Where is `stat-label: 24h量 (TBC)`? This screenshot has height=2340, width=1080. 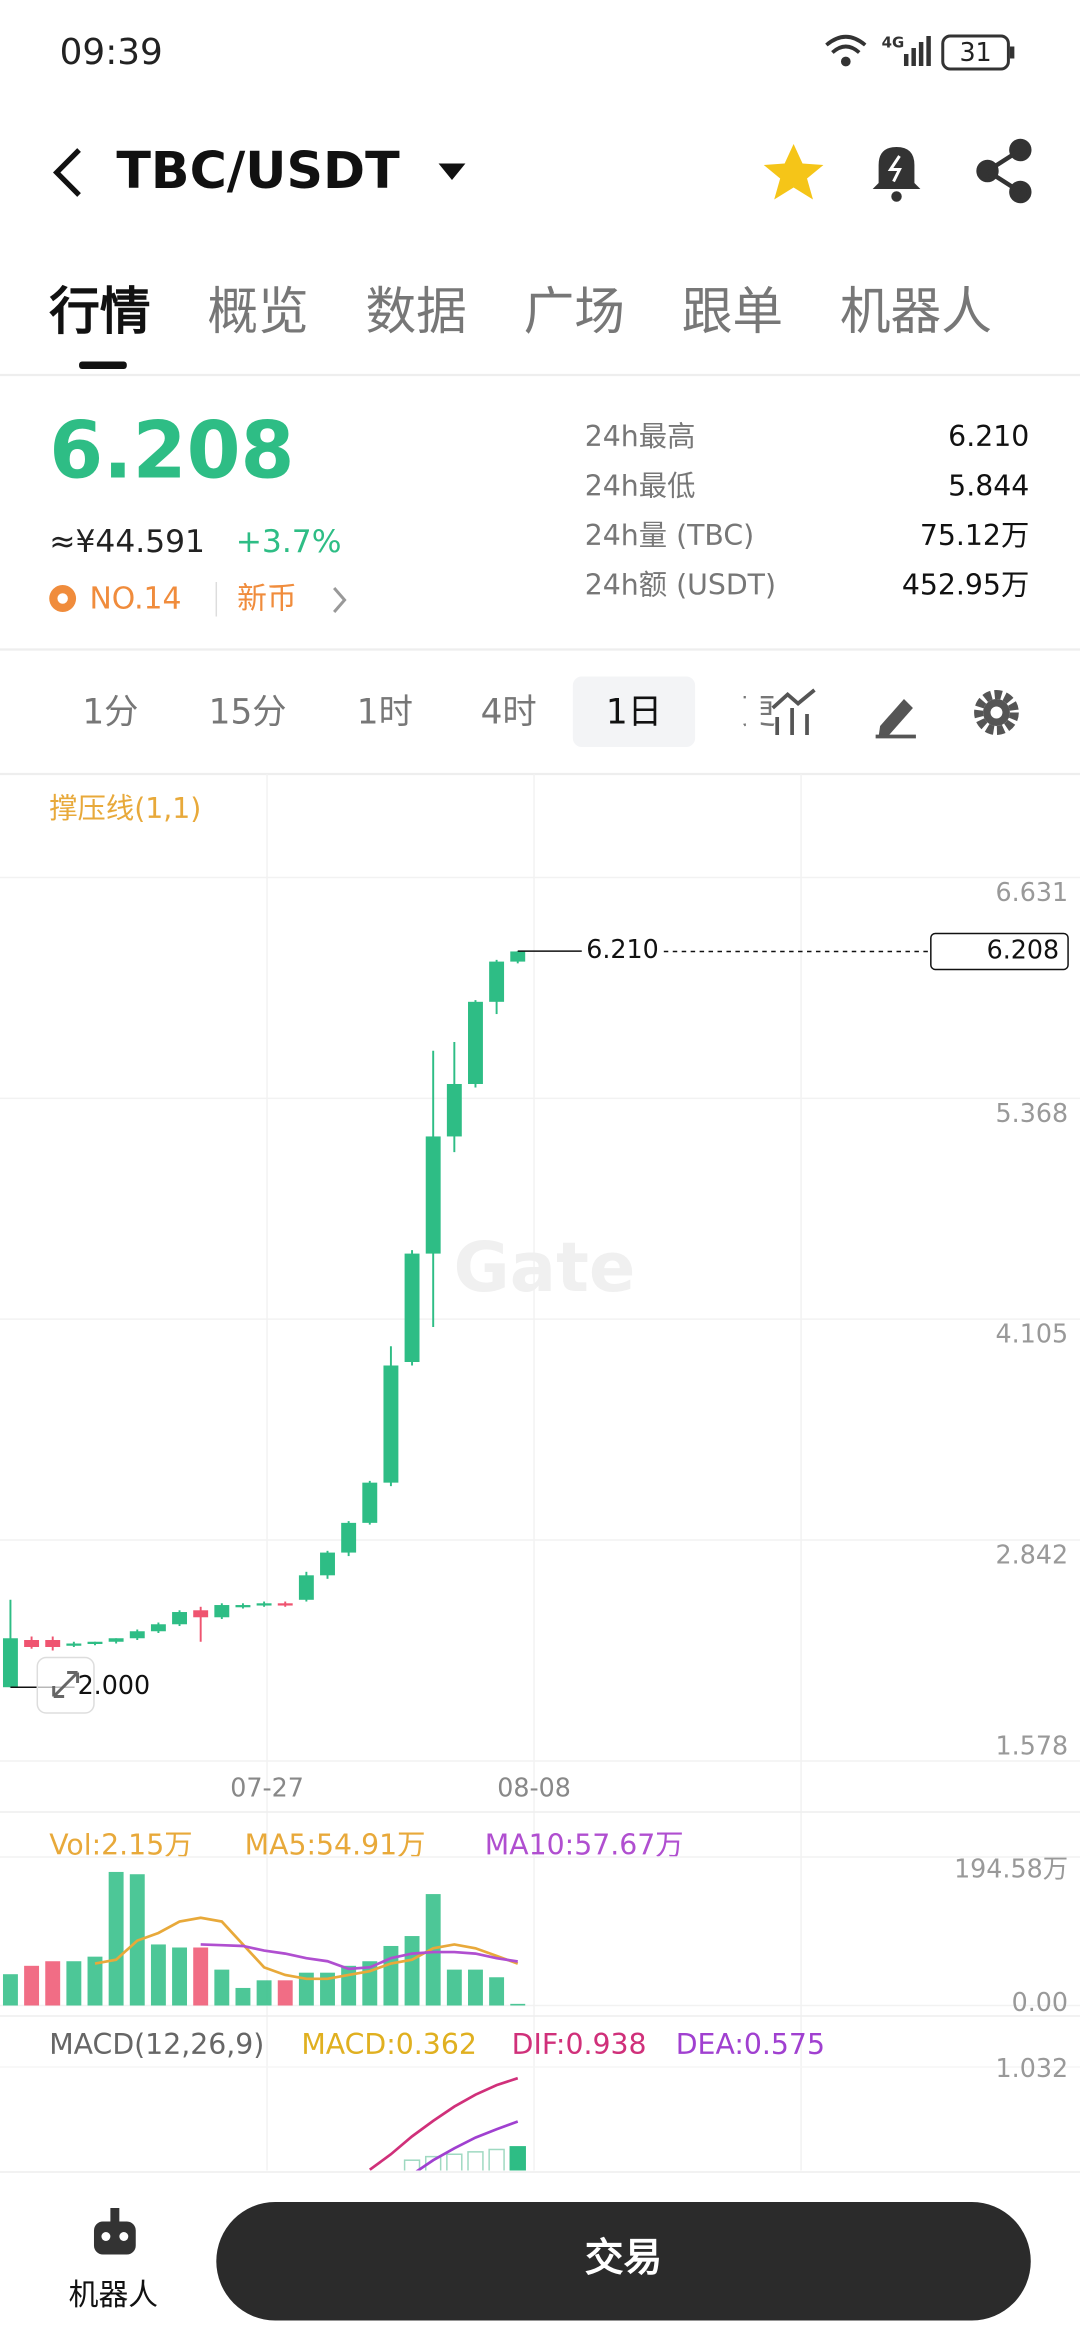 stat-label: 24h量 (TBC) is located at coordinates (669, 535).